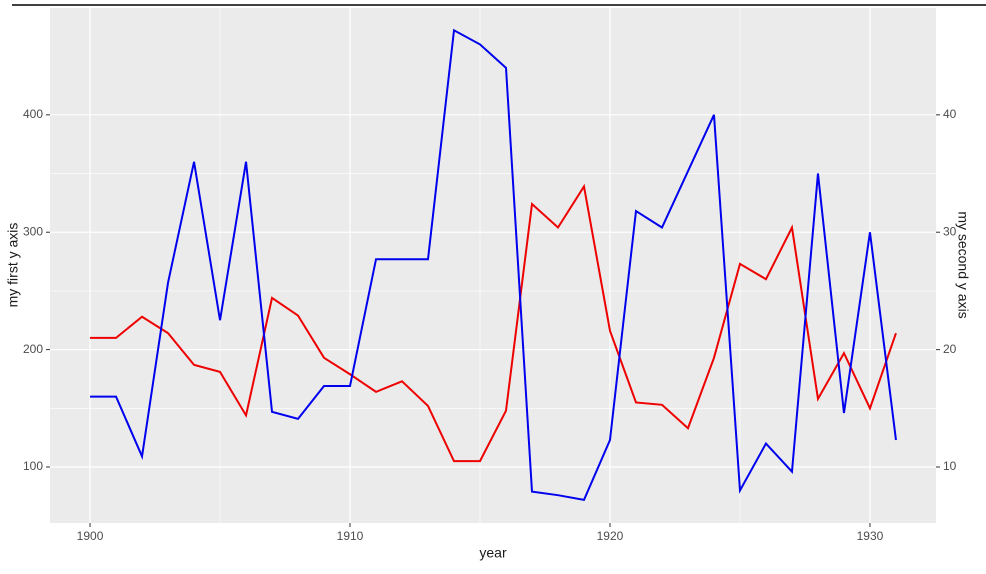  Describe the element at coordinates (950, 466) in the screenshot. I see `y2-tick-label: 10` at that location.